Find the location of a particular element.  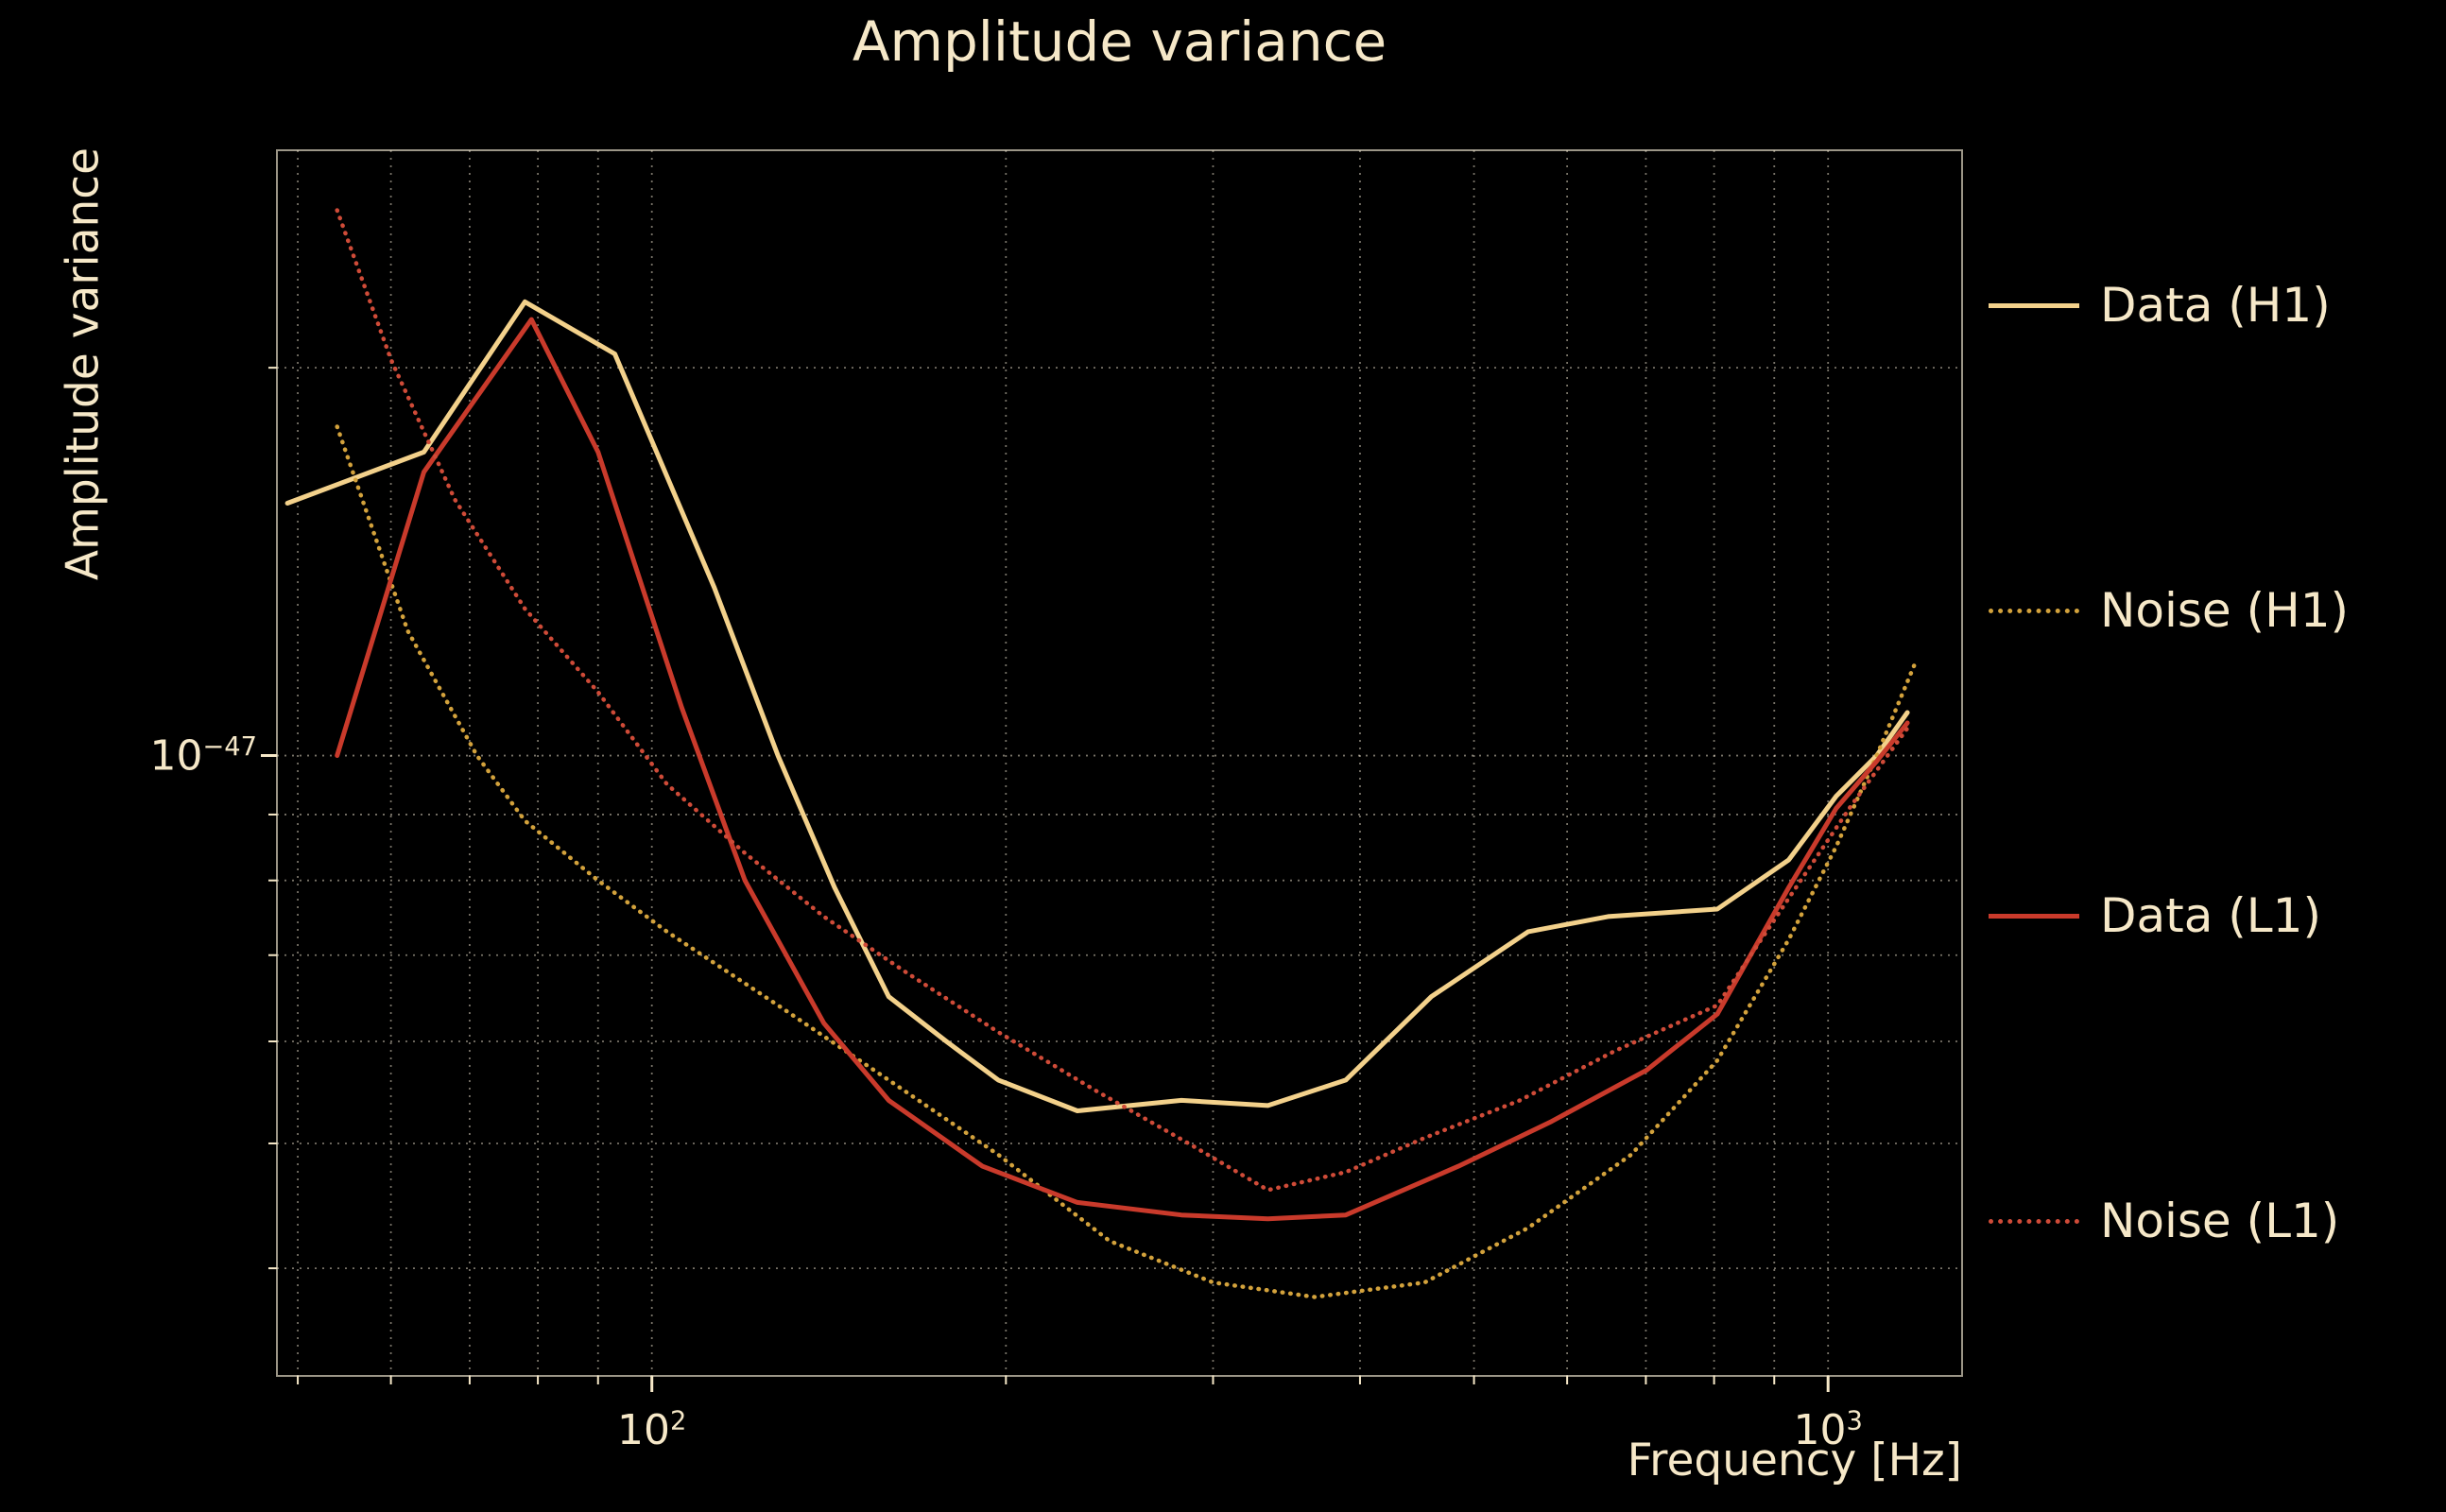

legend-line-sample-data-l1 is located at coordinates (2034, 916).